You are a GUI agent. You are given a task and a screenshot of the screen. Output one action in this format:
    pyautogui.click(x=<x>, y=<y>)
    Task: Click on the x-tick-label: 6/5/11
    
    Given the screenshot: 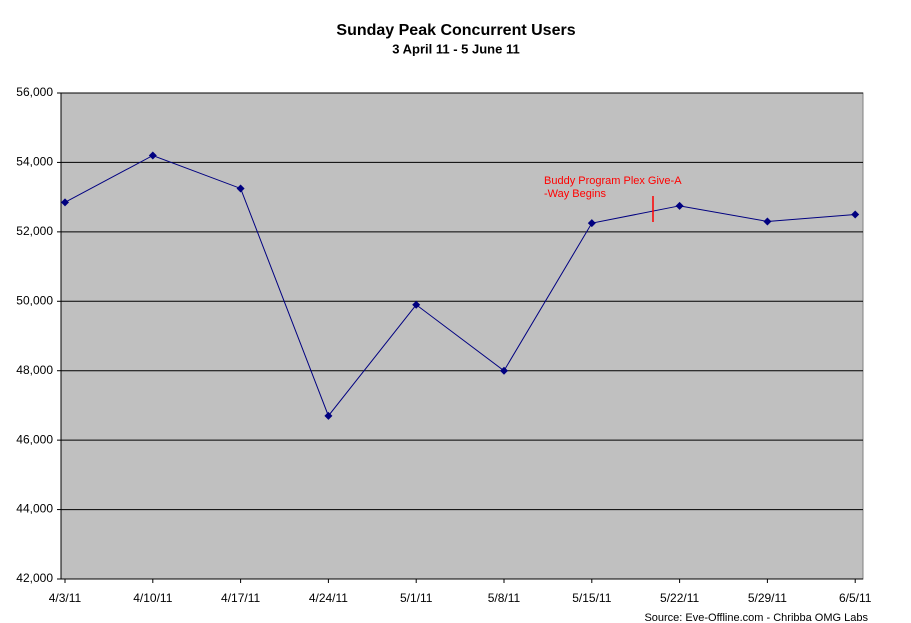 What is the action you would take?
    pyautogui.click(x=855, y=598)
    